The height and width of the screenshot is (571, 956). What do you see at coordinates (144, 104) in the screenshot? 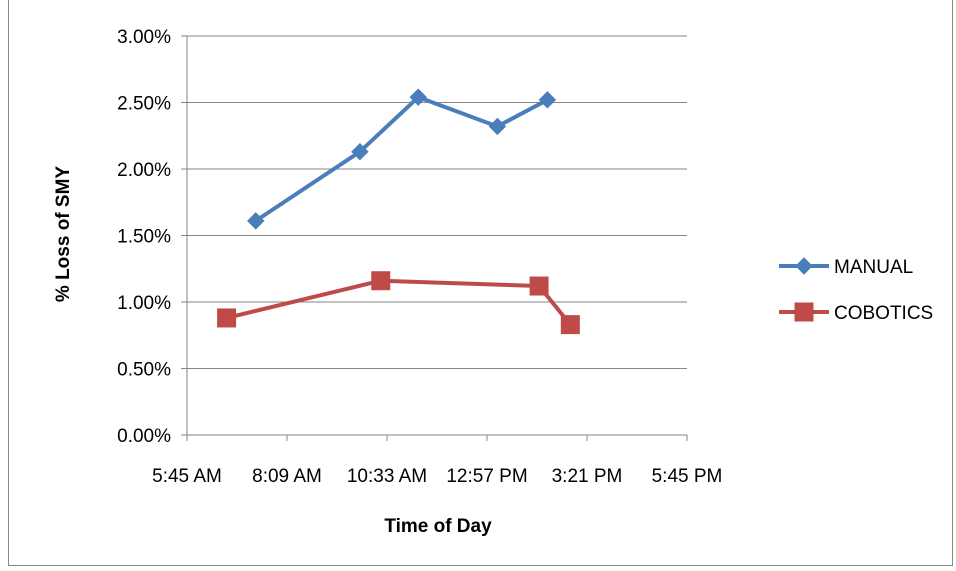
I see `y-tick-label: 2.50%` at bounding box center [144, 104].